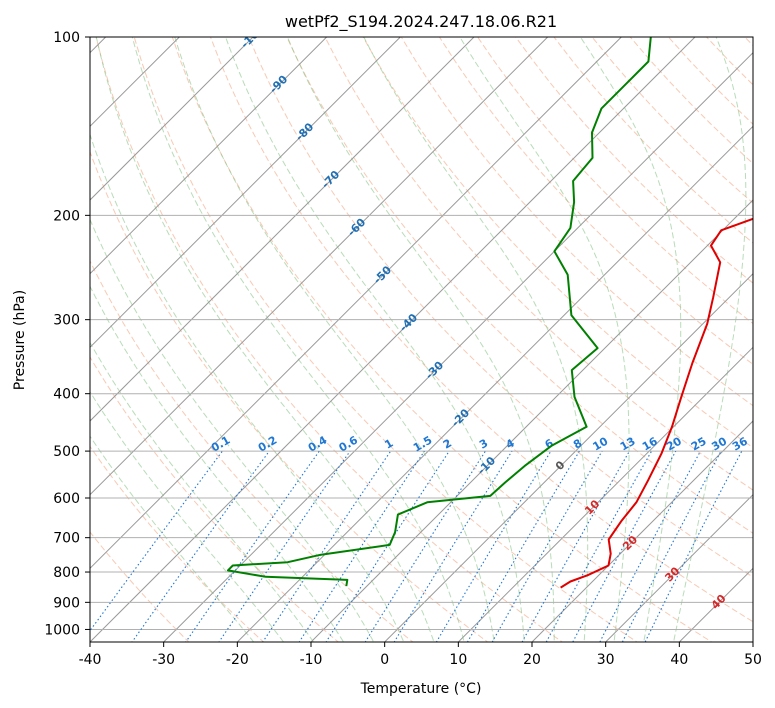 This screenshot has width=775, height=708. I want to click on y-axis-label: Pressure (hPa), so click(20, 340).